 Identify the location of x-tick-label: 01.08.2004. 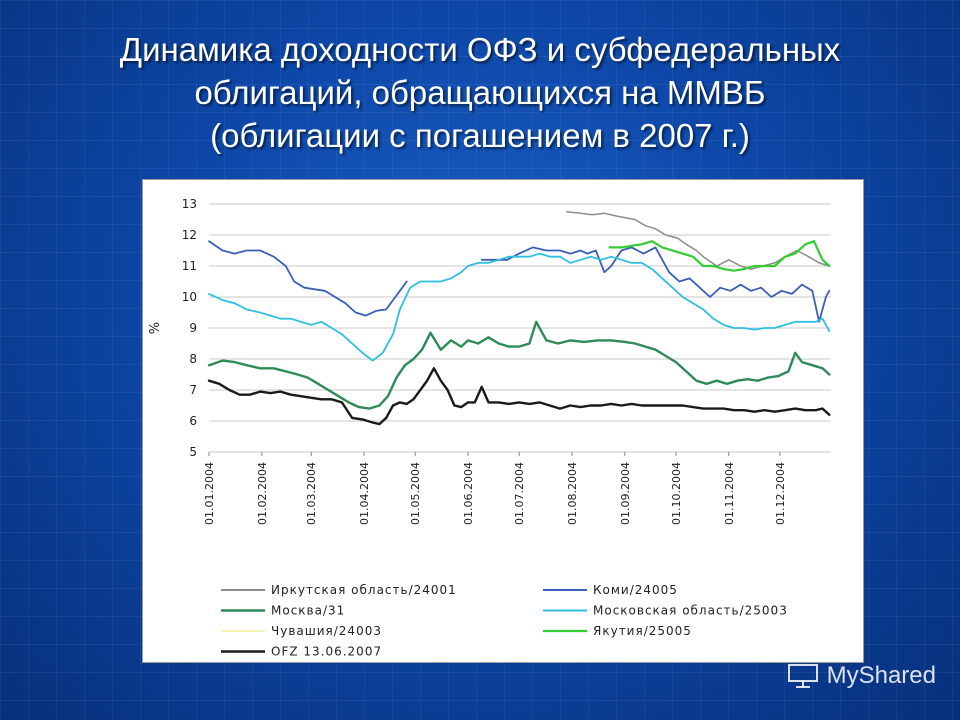
(572, 493).